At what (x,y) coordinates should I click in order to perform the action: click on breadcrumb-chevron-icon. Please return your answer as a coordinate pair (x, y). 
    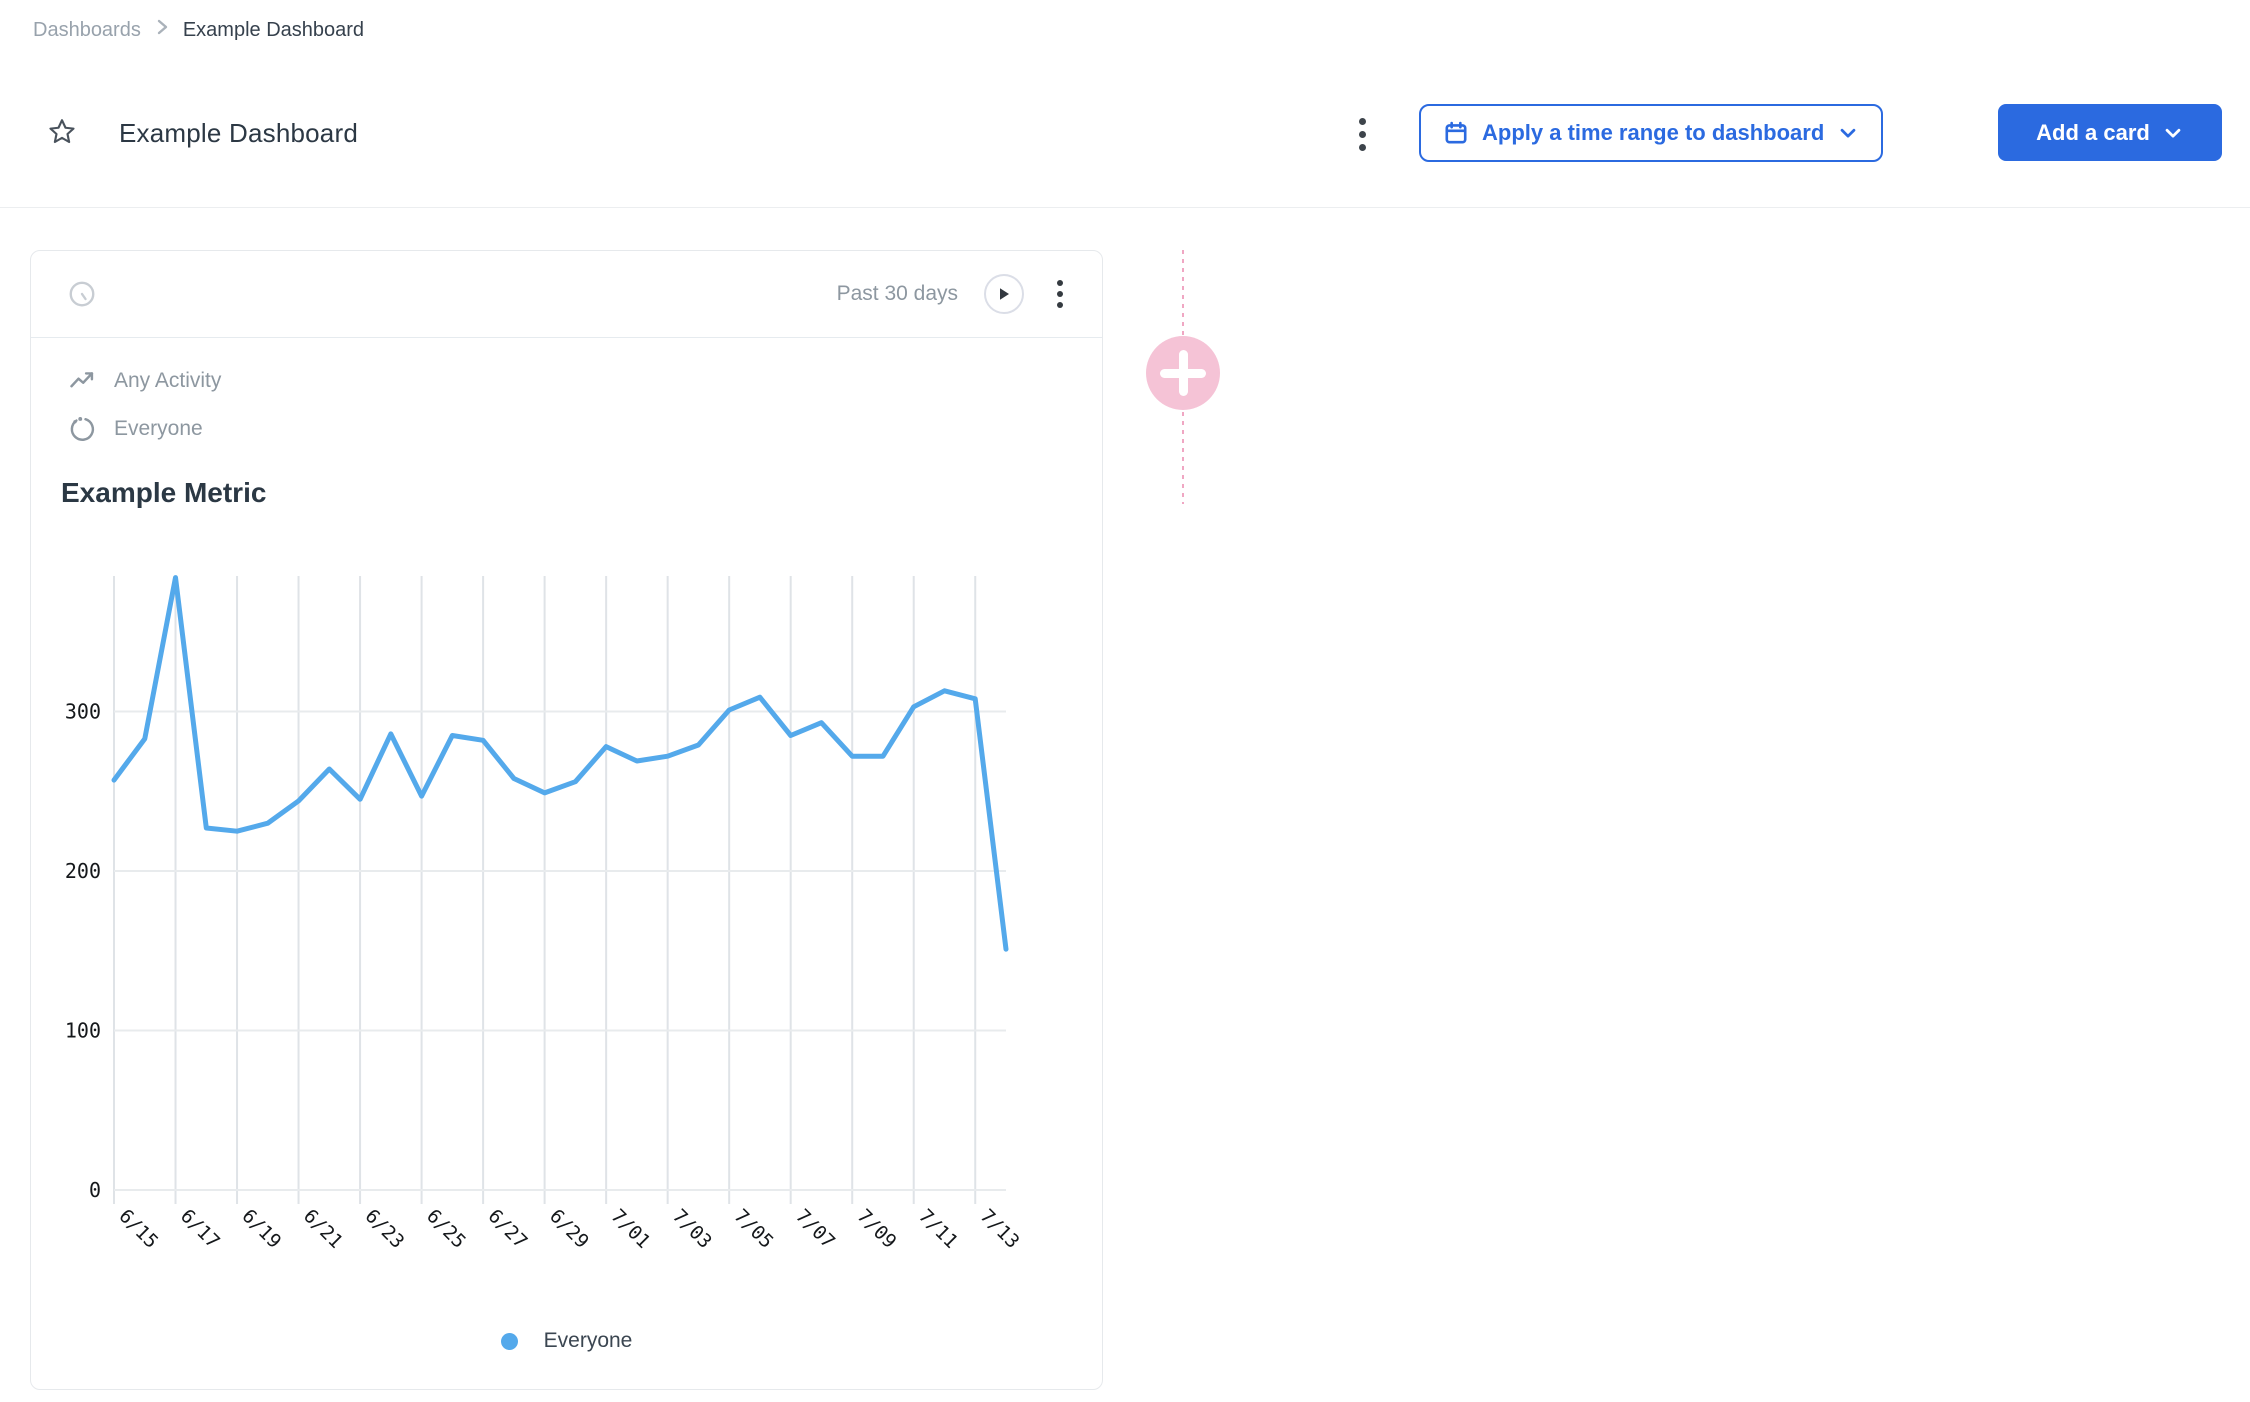
    Looking at the image, I should click on (162, 30).